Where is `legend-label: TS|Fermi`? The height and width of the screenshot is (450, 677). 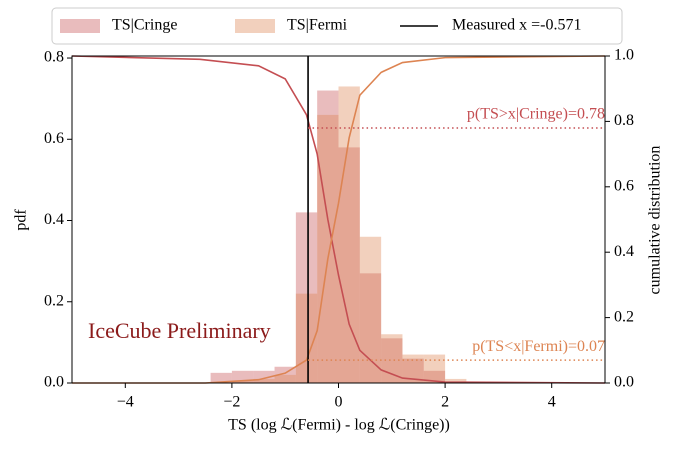 legend-label: TS|Fermi is located at coordinates (317, 25).